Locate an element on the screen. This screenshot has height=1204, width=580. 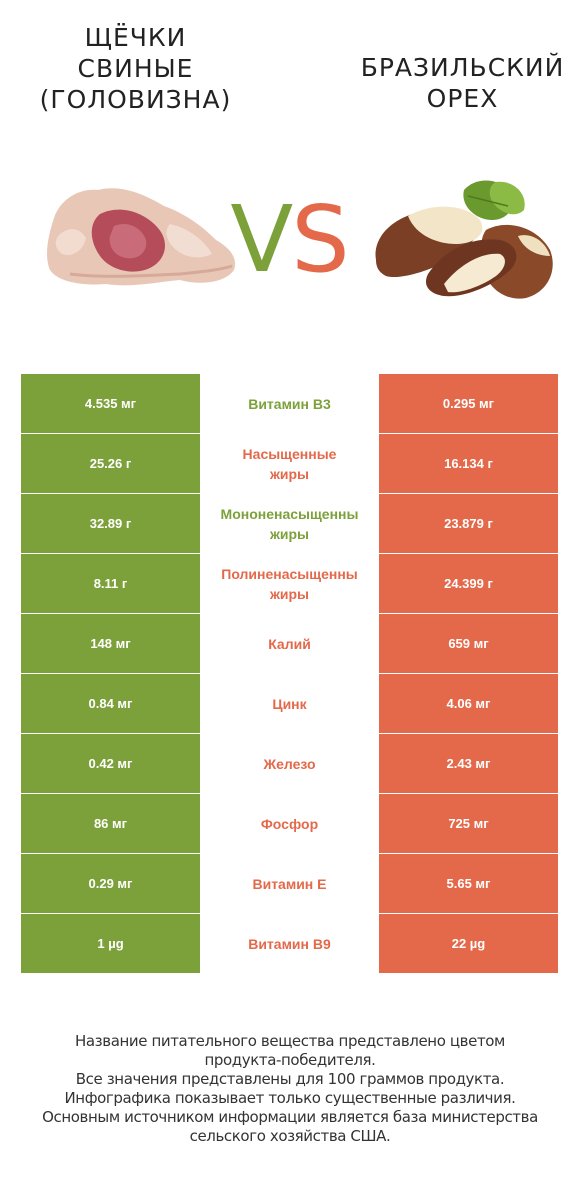
nutrient-name-line: Полиненасыщенны is located at coordinates (289, 573).